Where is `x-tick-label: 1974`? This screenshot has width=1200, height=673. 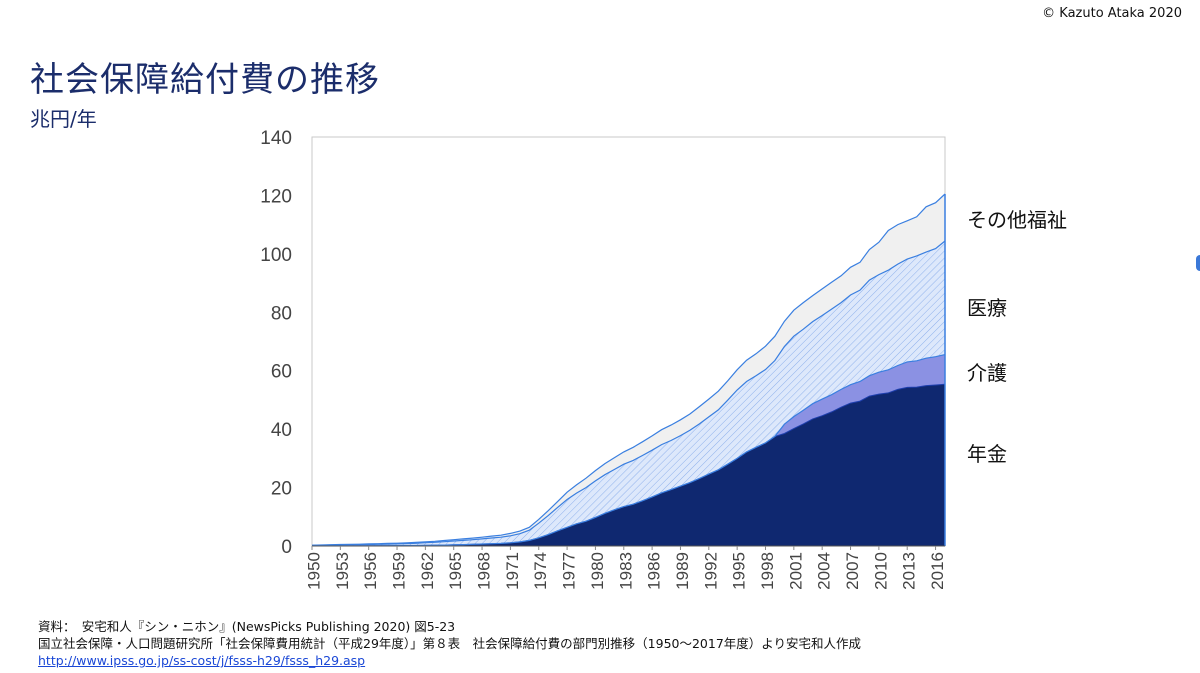 x-tick-label: 1974 is located at coordinates (540, 571).